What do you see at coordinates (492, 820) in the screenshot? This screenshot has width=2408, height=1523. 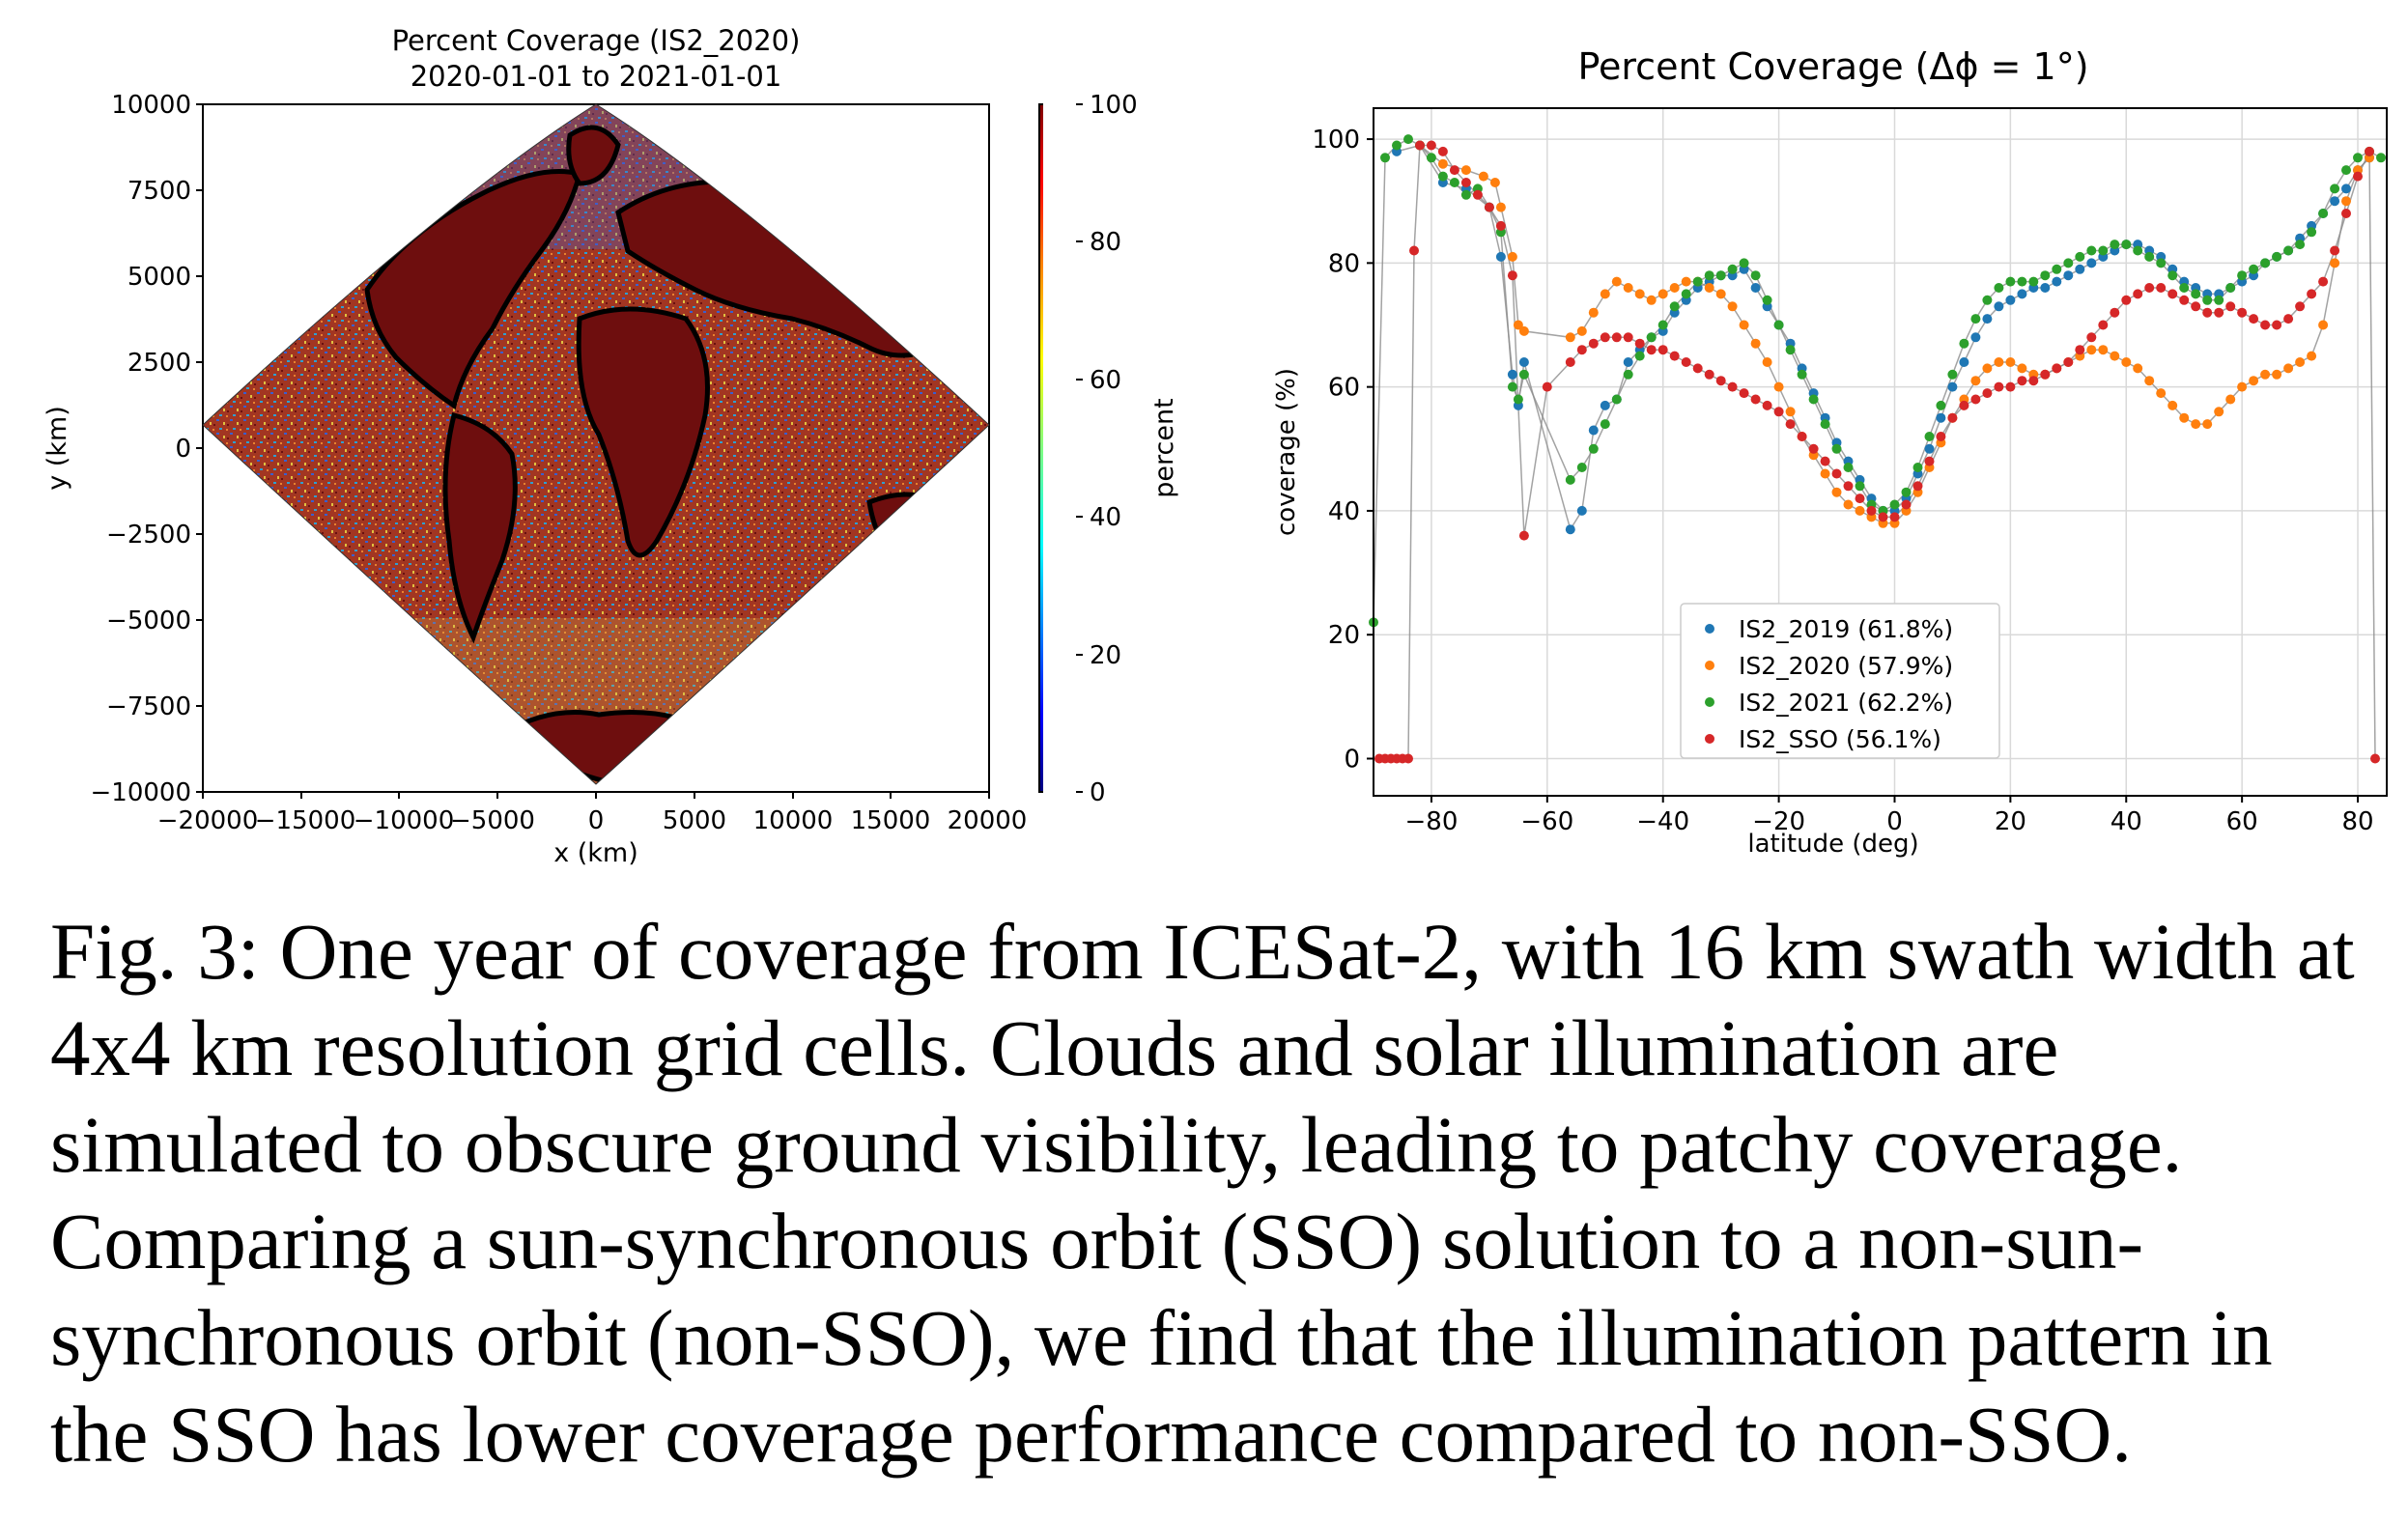 I see `map-xtick: −5000` at bounding box center [492, 820].